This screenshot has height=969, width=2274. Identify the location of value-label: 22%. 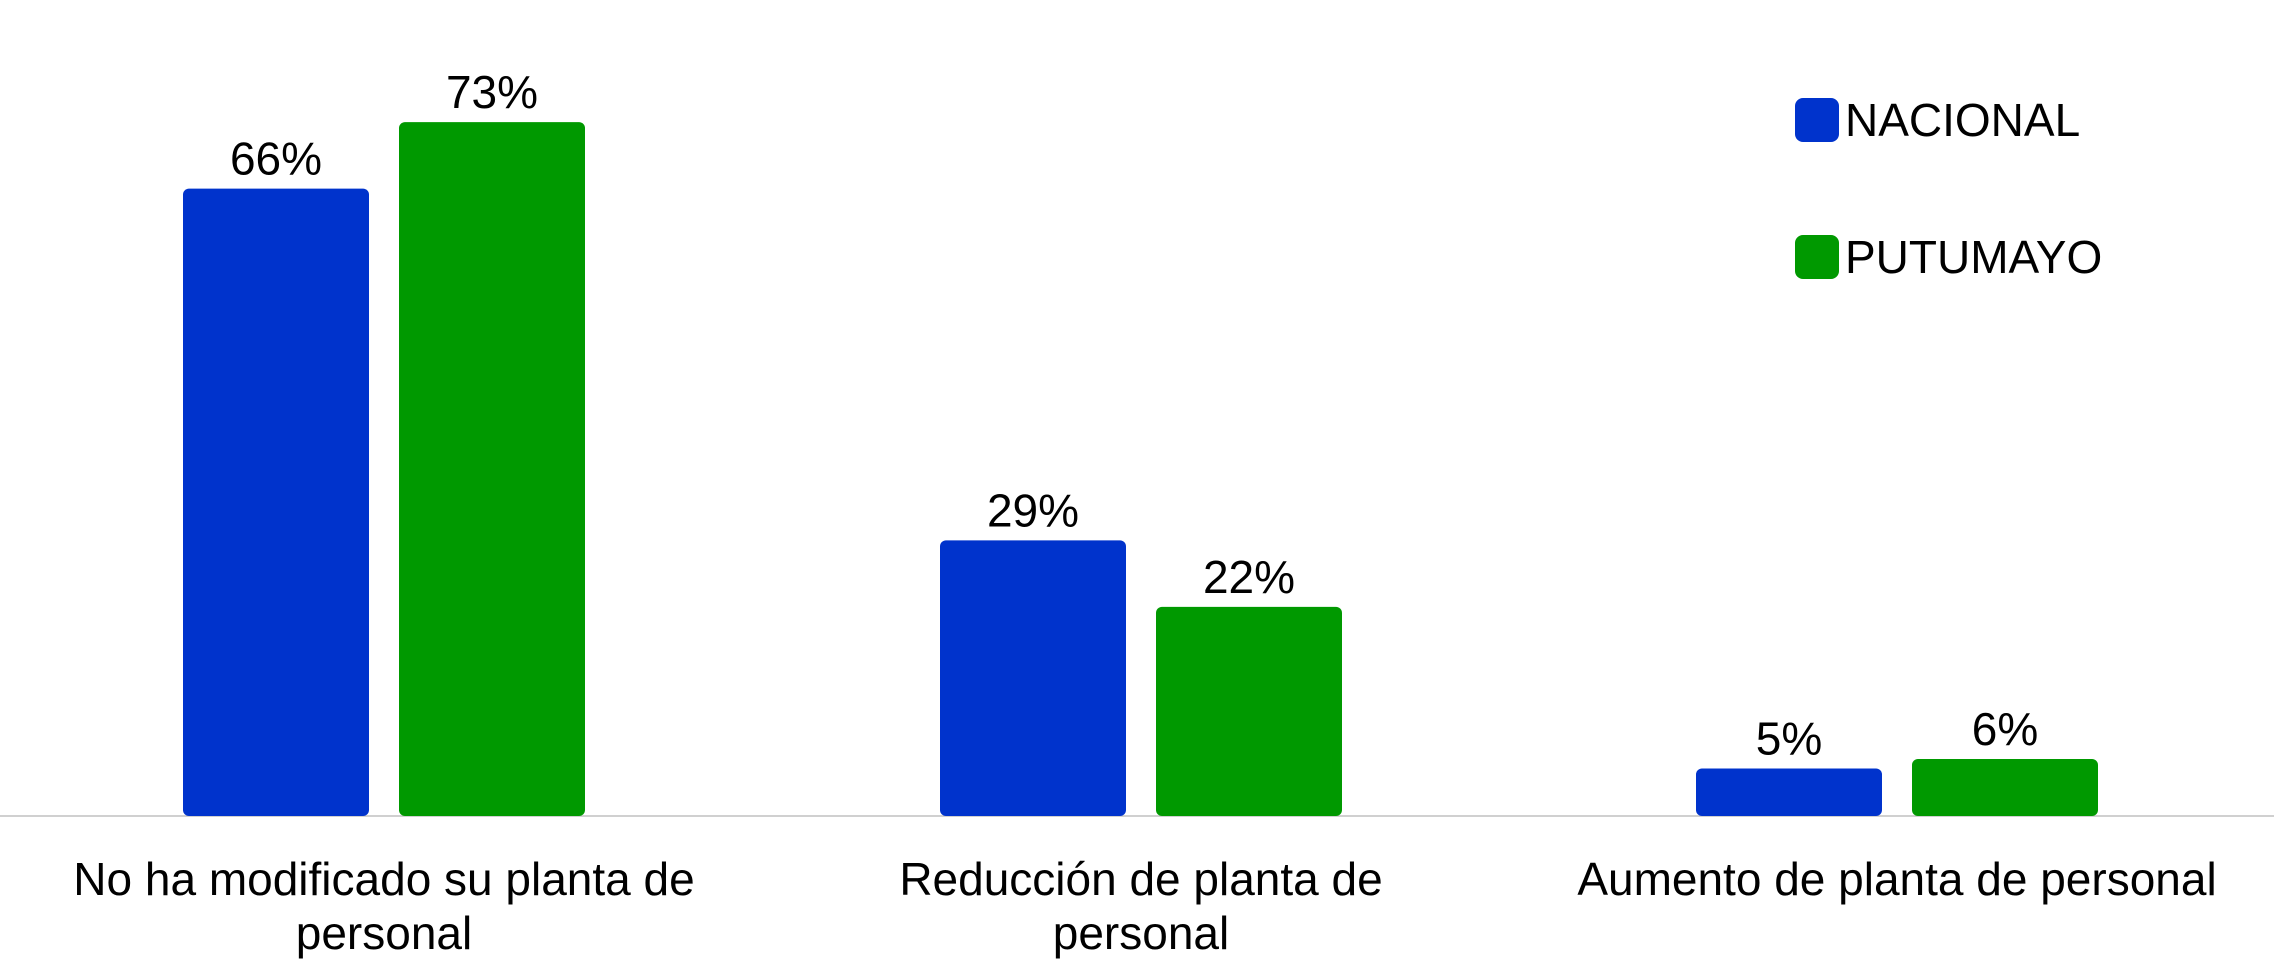
(1249, 577).